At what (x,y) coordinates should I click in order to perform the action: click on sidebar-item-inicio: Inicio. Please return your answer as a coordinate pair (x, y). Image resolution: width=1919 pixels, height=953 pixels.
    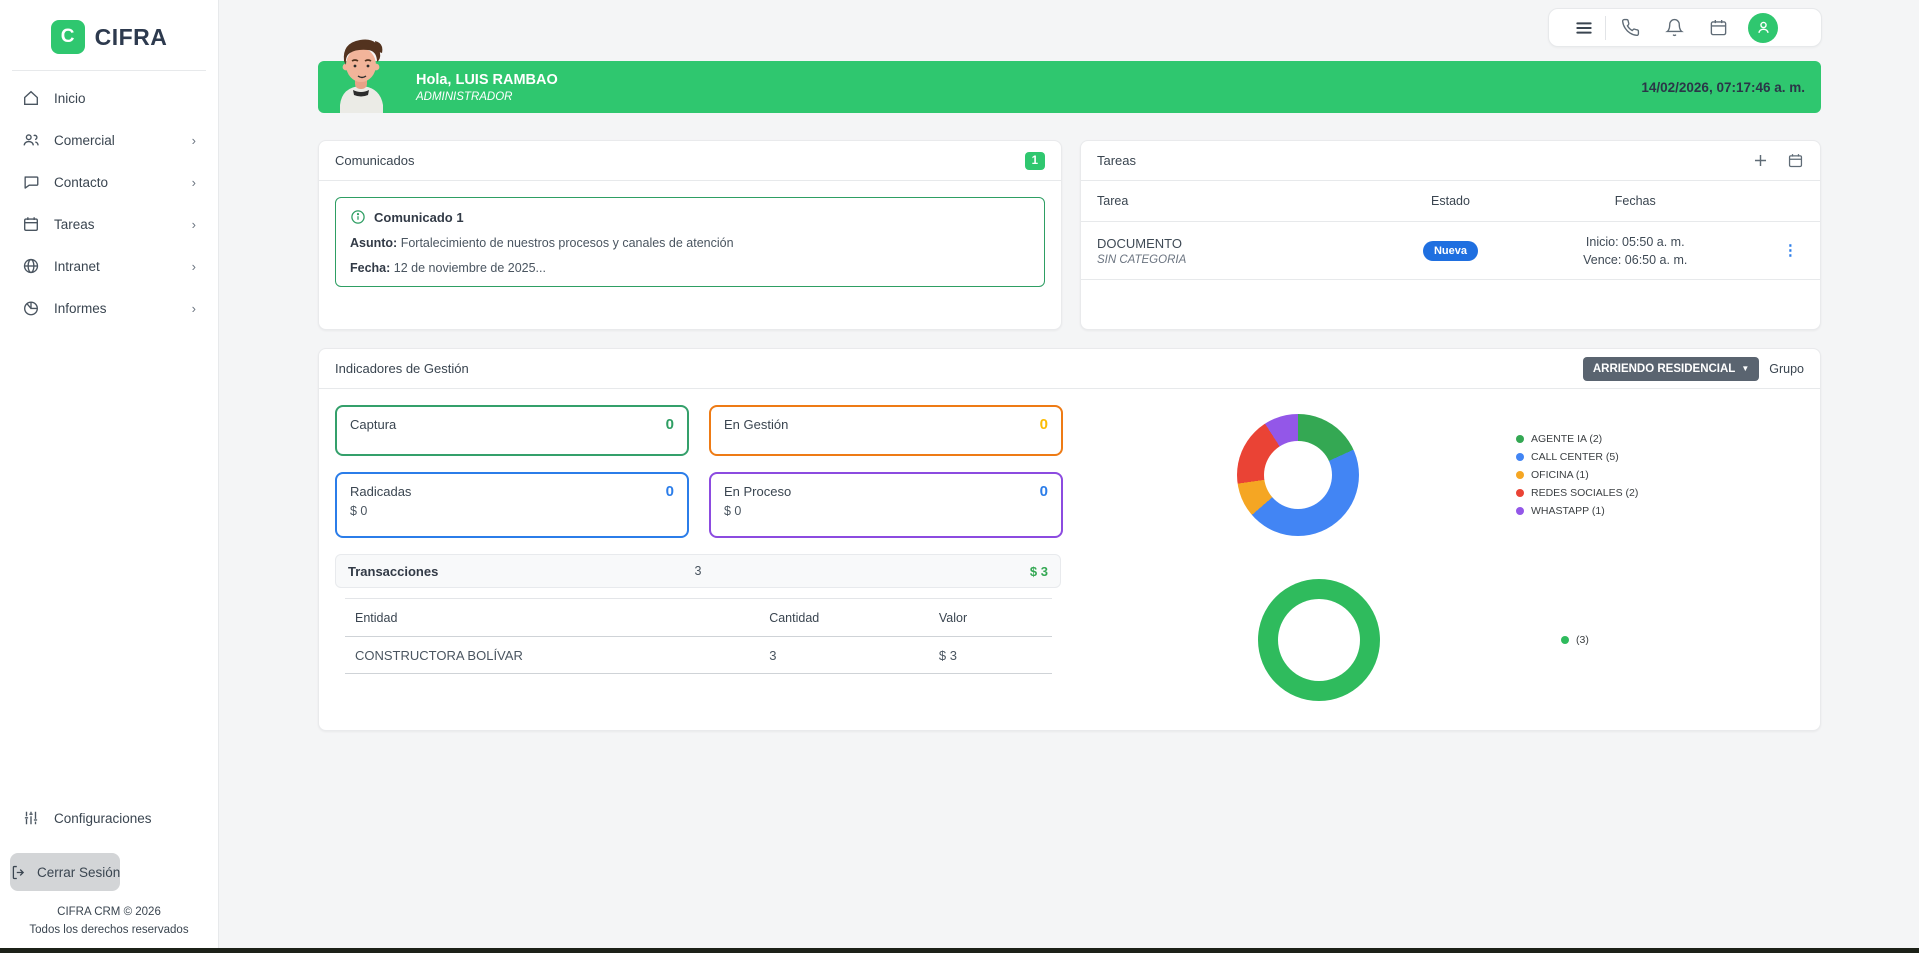
    Looking at the image, I should click on (109, 98).